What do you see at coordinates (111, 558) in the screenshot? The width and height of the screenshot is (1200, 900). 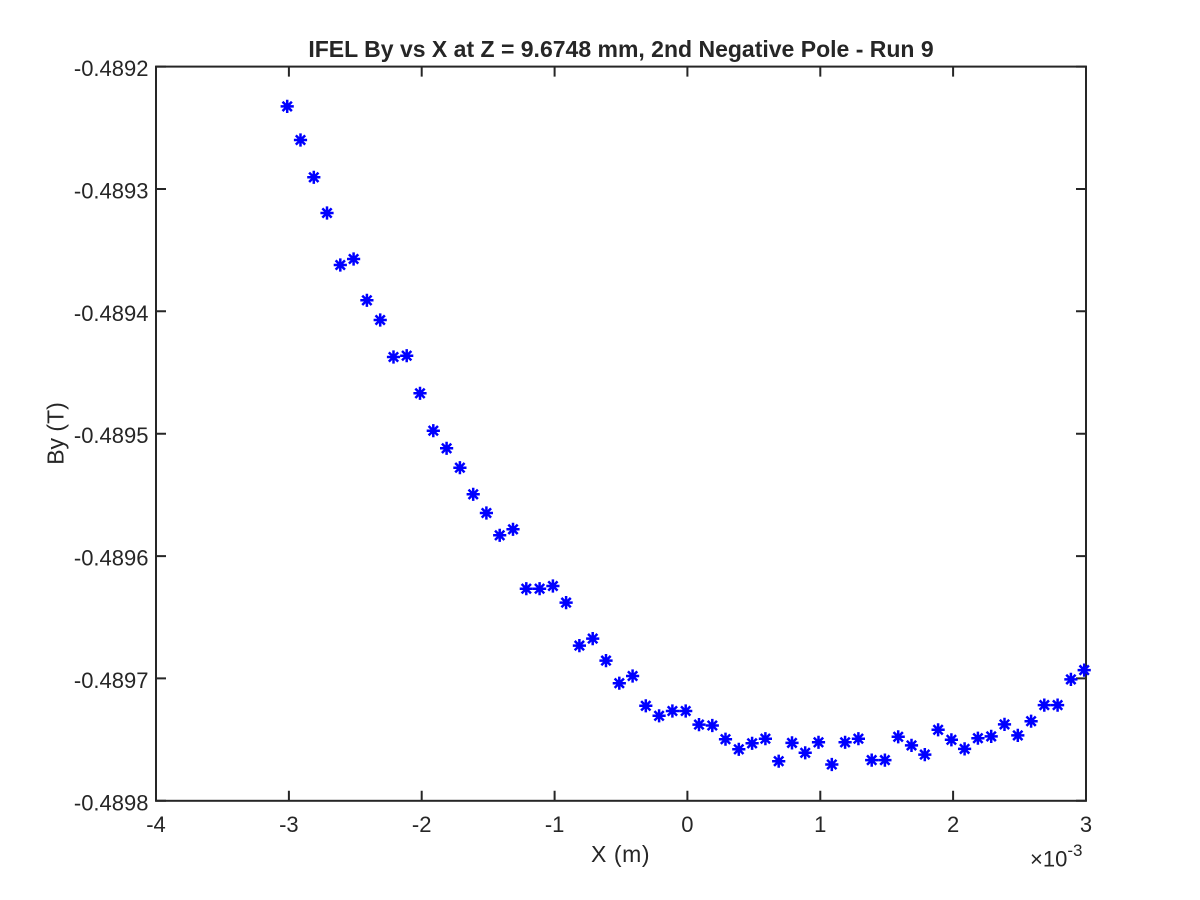 I see `svg-text: -0.4896` at bounding box center [111, 558].